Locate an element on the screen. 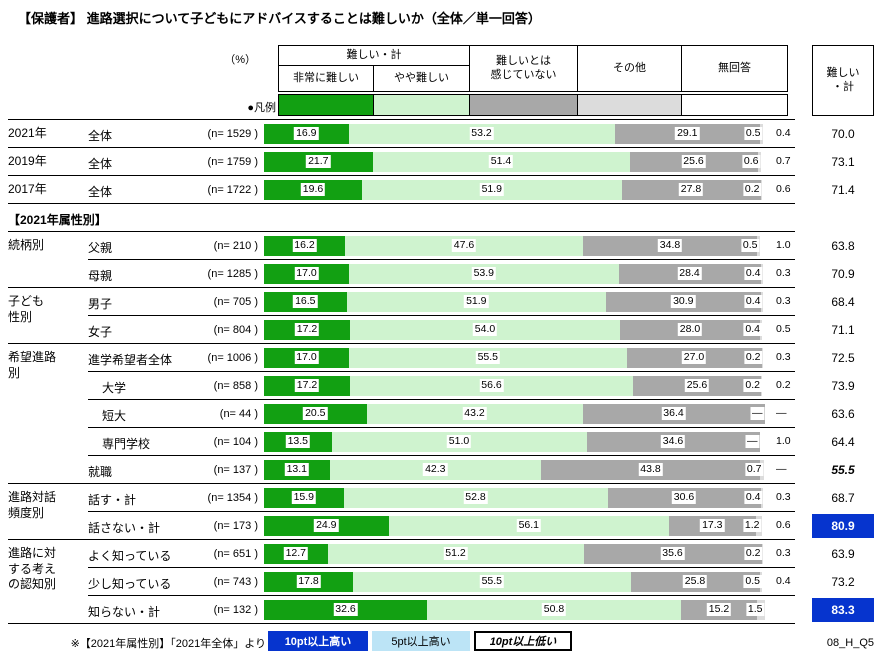 This screenshot has width=886, height=656. group-label: 子ども 性別 is located at coordinates (26, 309).